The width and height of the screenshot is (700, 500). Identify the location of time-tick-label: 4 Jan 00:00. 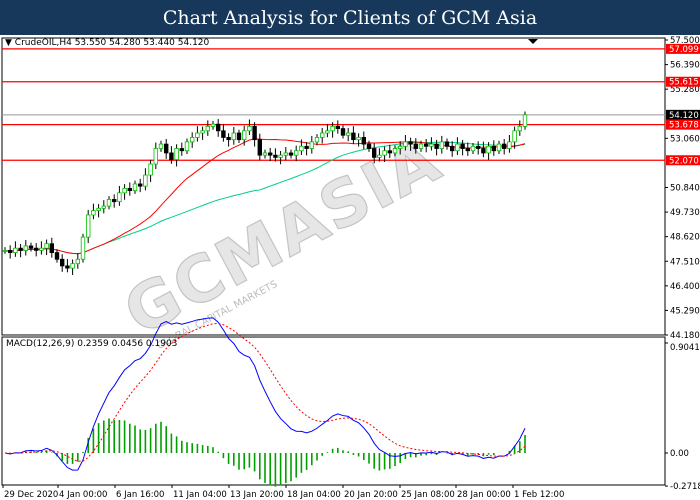
(83, 495).